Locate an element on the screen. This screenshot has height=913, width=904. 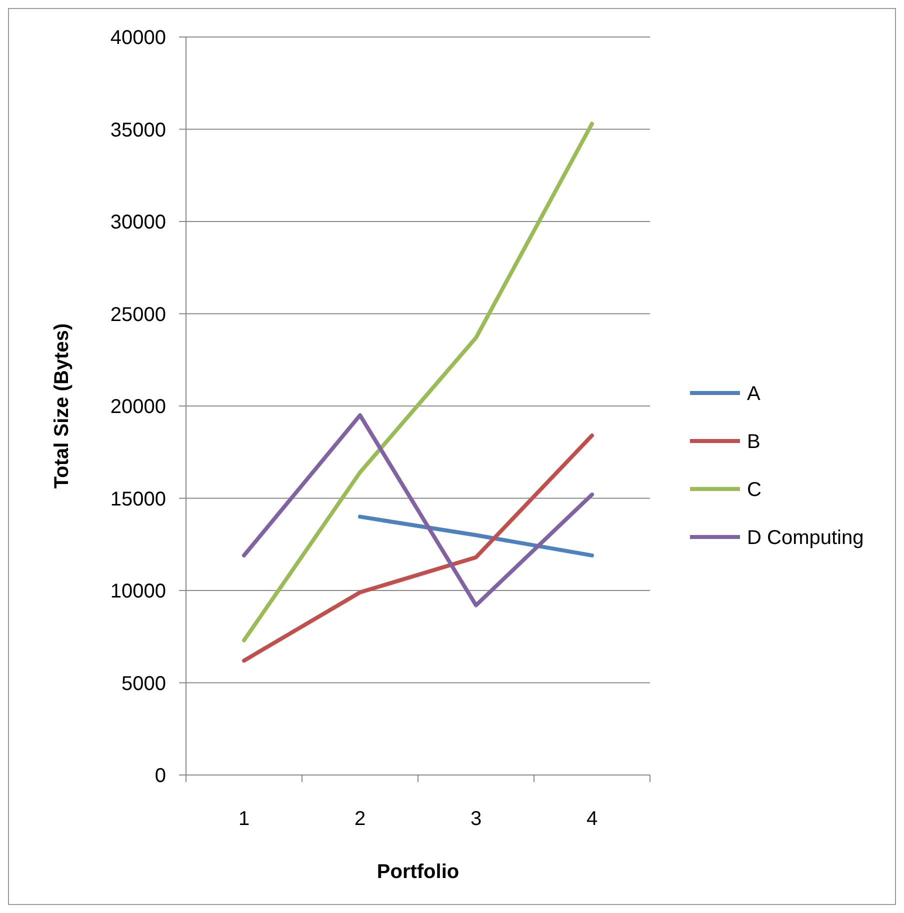
y-tick-label: 5000 is located at coordinates (144, 683).